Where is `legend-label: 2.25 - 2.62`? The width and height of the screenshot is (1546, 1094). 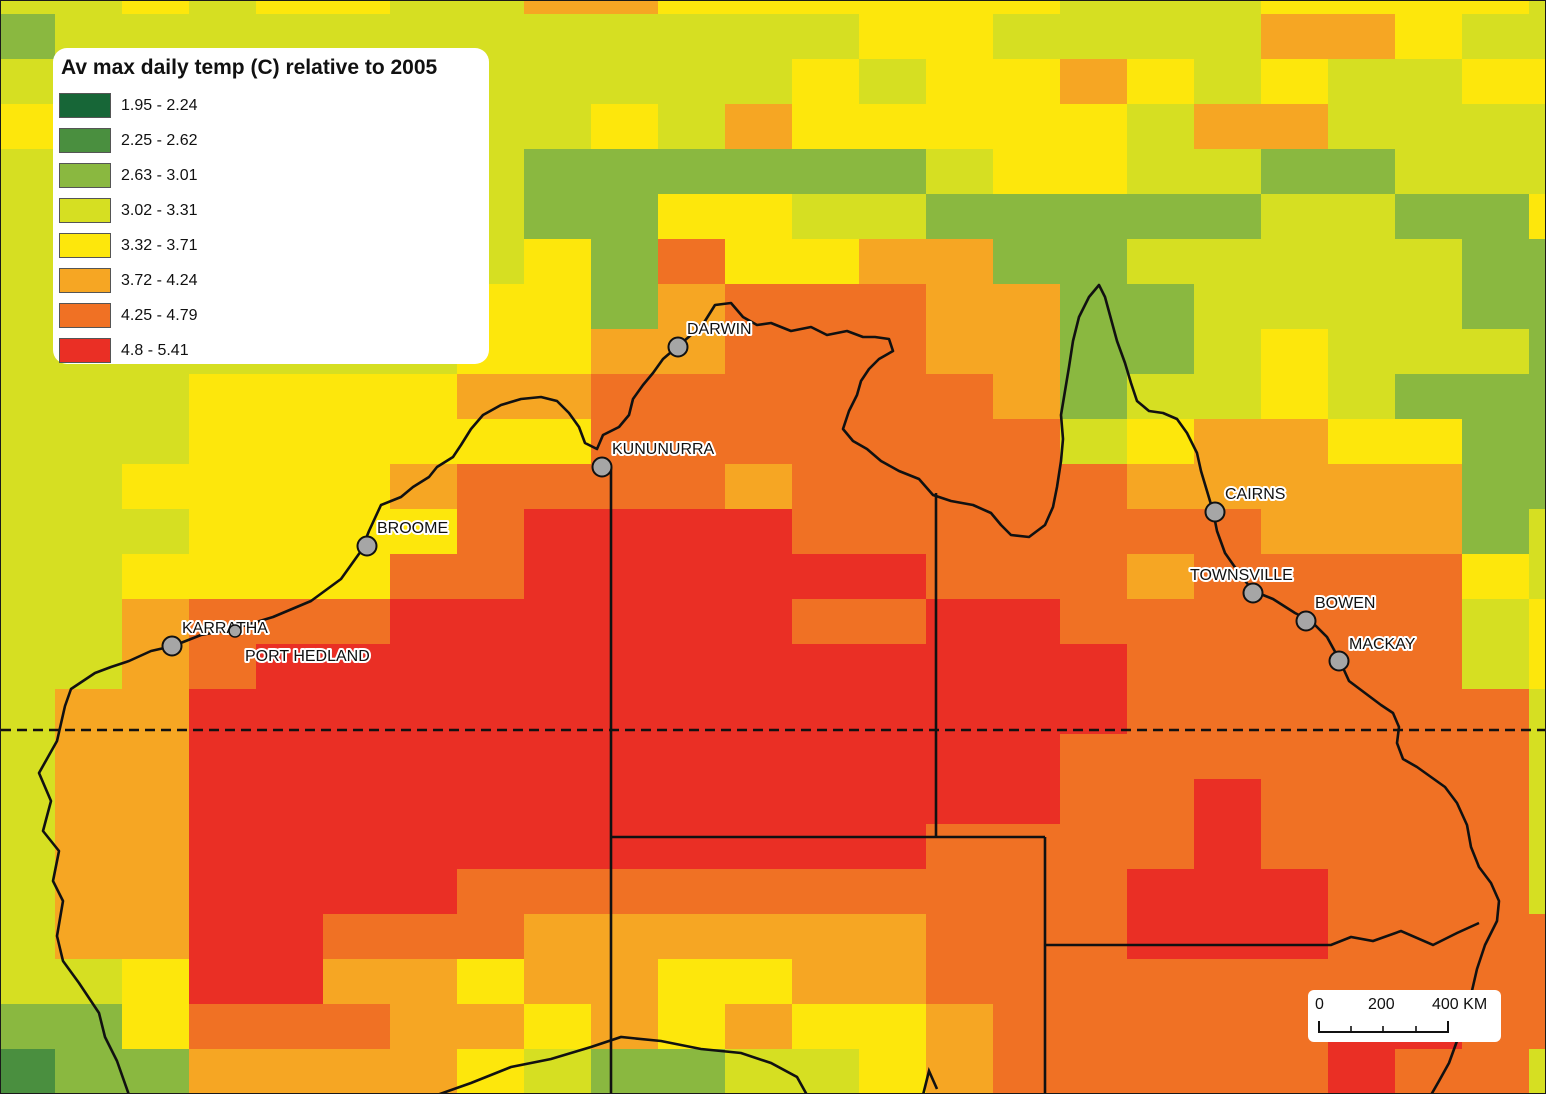 legend-label: 2.25 - 2.62 is located at coordinates (159, 140).